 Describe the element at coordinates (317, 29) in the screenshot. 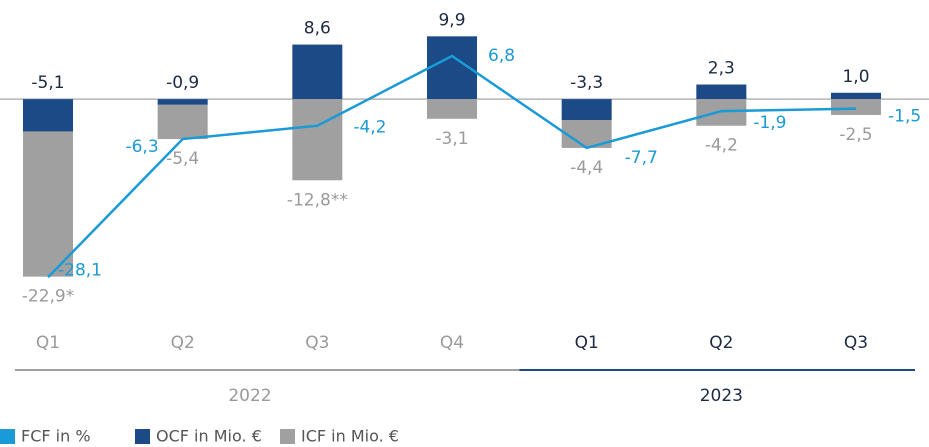

I see `value-label: 8,6` at that location.